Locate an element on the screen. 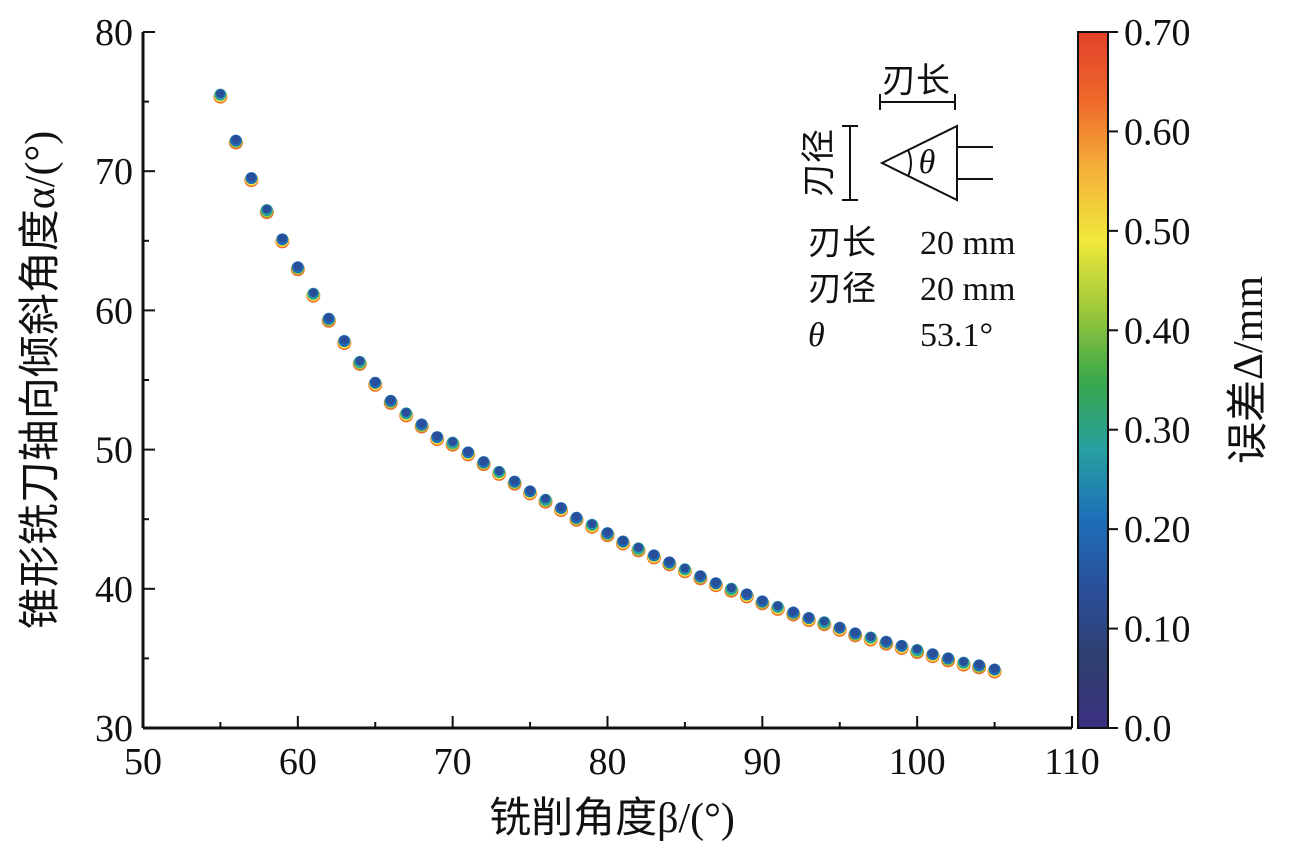 Image resolution: width=1290 pixels, height=859 pixels. diagram-label-edge-diameter: 刃径 is located at coordinates (819, 163).